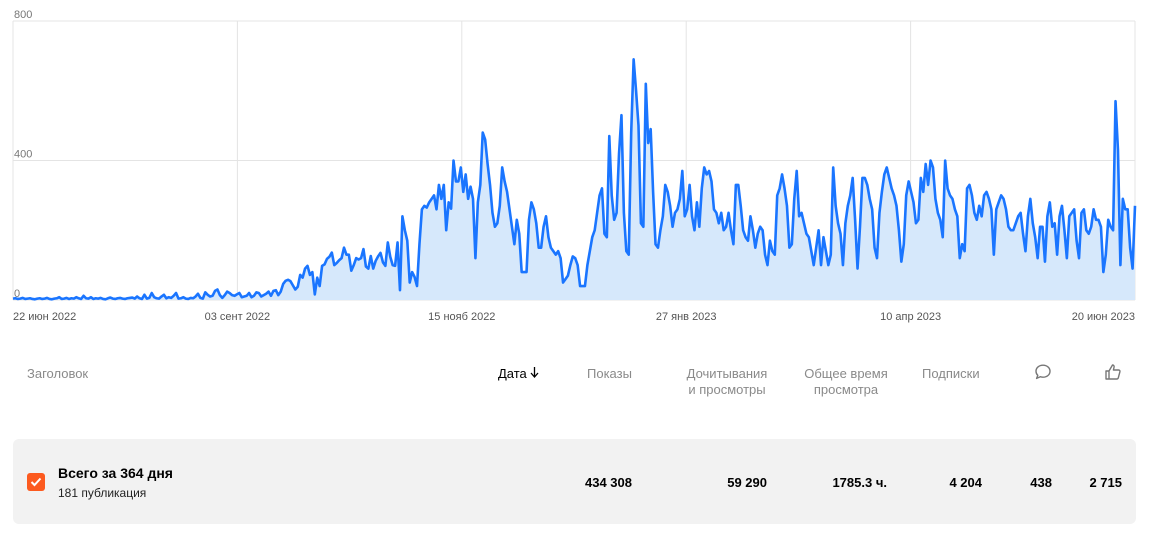  Describe the element at coordinates (1105, 482) in the screenshot. I see `total-likes: 2 715` at that location.